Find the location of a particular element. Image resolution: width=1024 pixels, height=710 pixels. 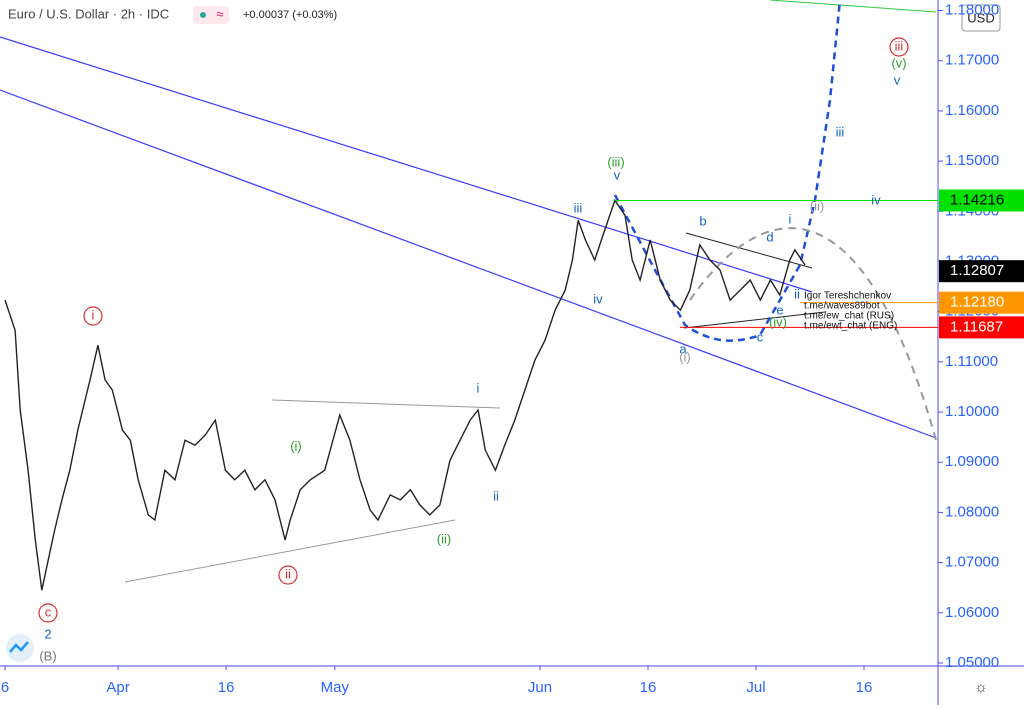

y-tick-label: 1.07000 is located at coordinates (972, 562).